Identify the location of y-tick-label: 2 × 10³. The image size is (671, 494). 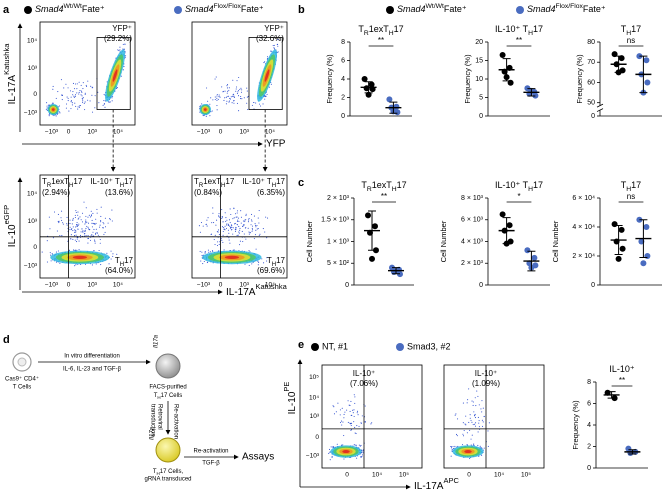
(338, 198).